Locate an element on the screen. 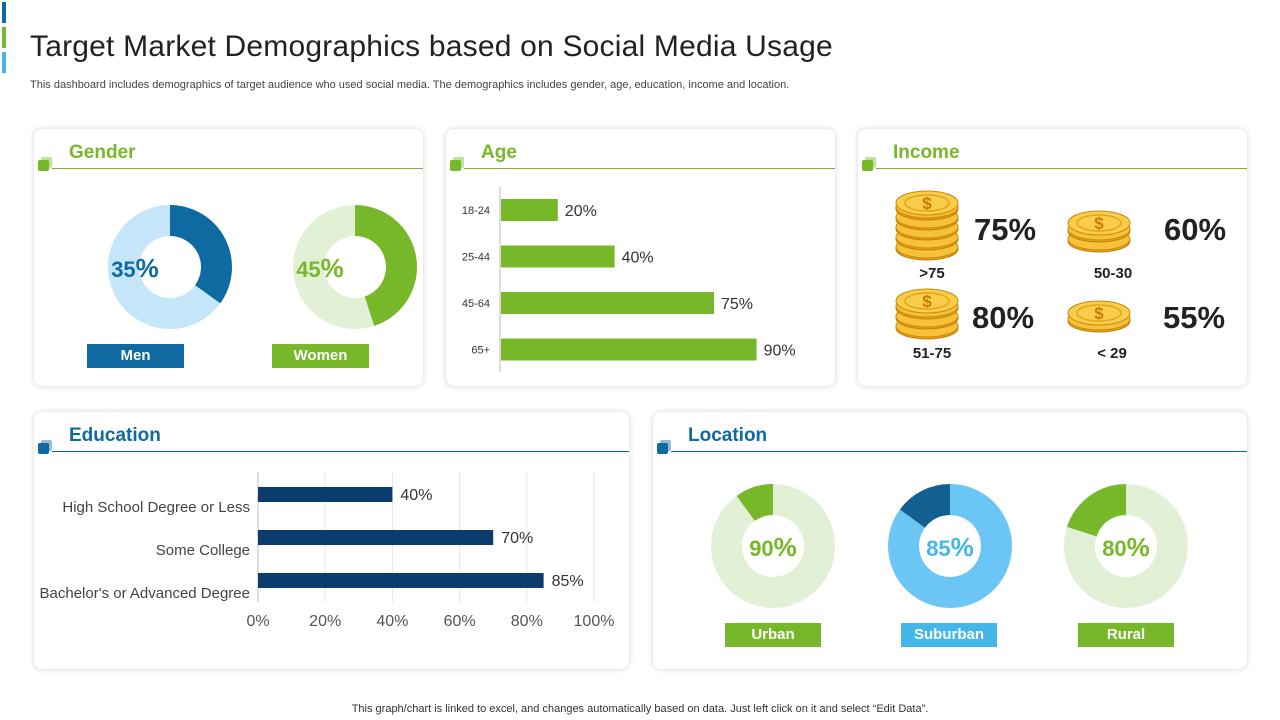 This screenshot has height=720, width=1280. suburban-remainder-slice is located at coordinates (924, 506).